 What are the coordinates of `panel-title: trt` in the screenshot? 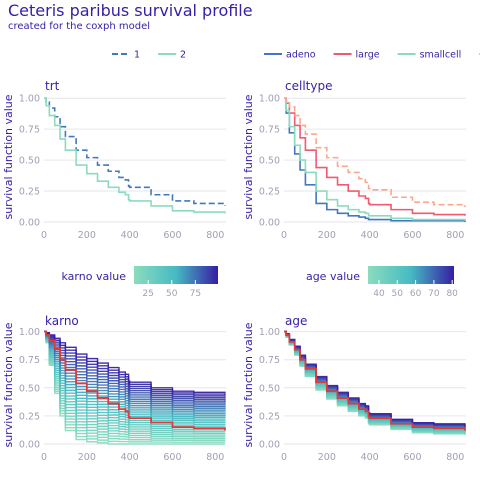 It's located at (52, 86).